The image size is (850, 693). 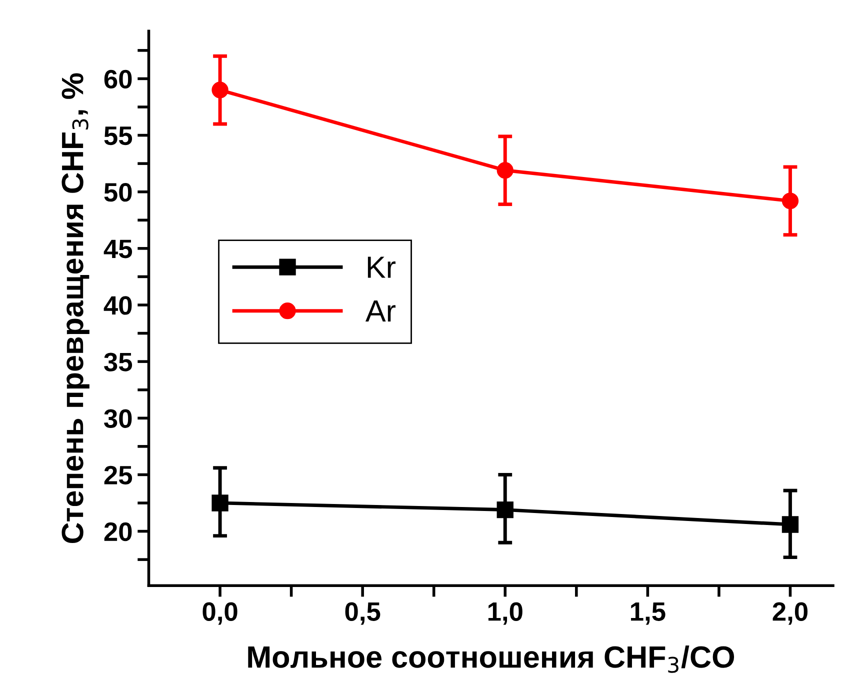 I want to click on x-tick-label: 2,0, so click(x=790, y=613).